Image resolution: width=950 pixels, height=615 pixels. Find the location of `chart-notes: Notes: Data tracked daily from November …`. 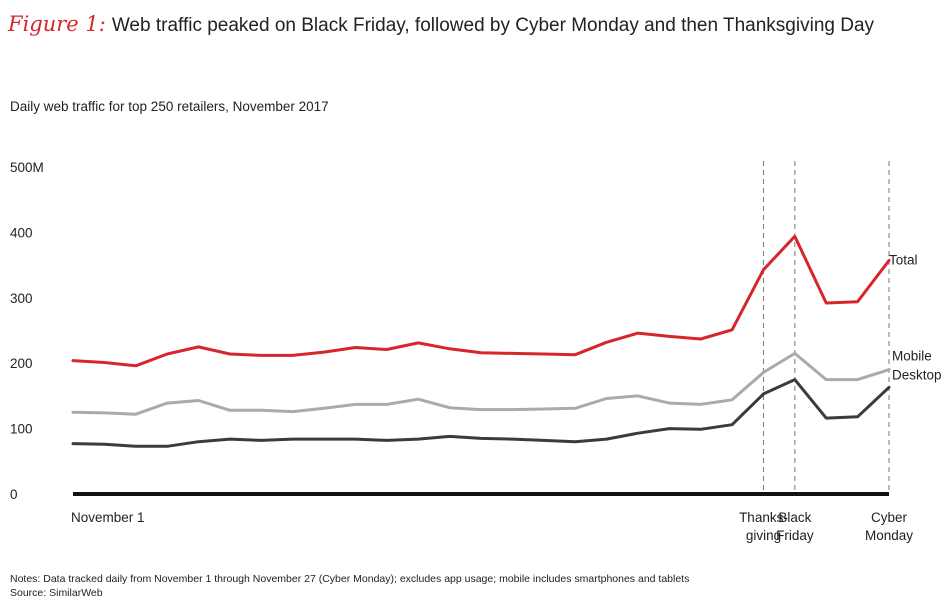

chart-notes: Notes: Data tracked daily from November … is located at coordinates (349, 586).